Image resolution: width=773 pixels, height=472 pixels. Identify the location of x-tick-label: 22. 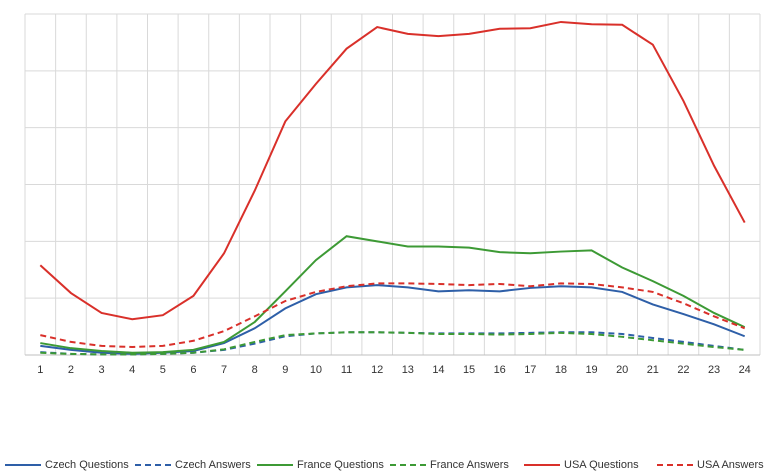
(683, 370).